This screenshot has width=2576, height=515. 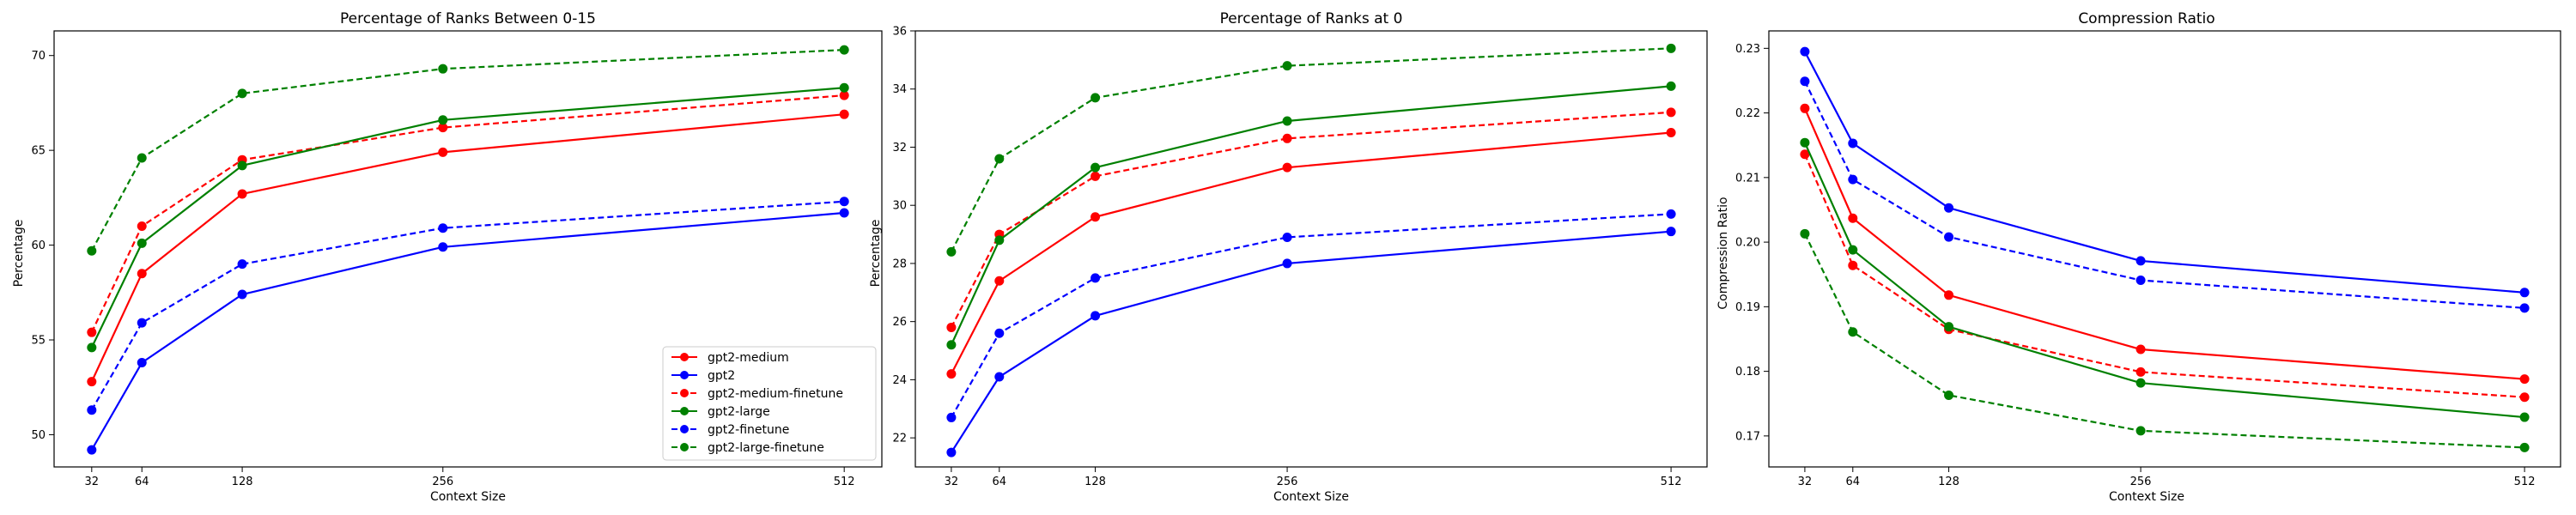 I want to click on y-tick-label: 0.22, so click(x=1748, y=113).